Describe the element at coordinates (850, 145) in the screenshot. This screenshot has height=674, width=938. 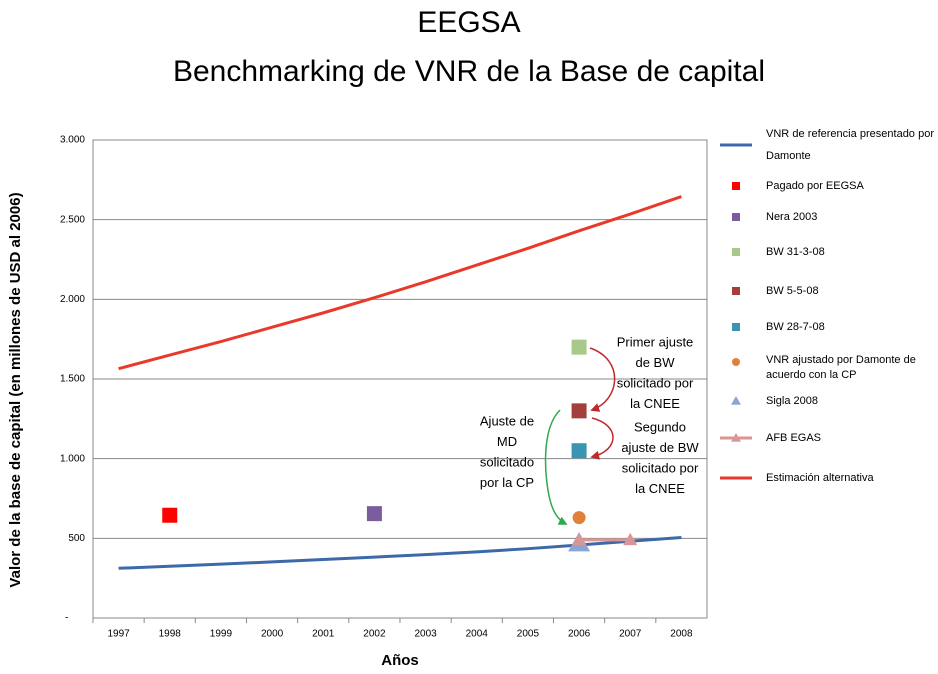
I see `legend-label: VNR de referencia presentado por Damonte` at that location.